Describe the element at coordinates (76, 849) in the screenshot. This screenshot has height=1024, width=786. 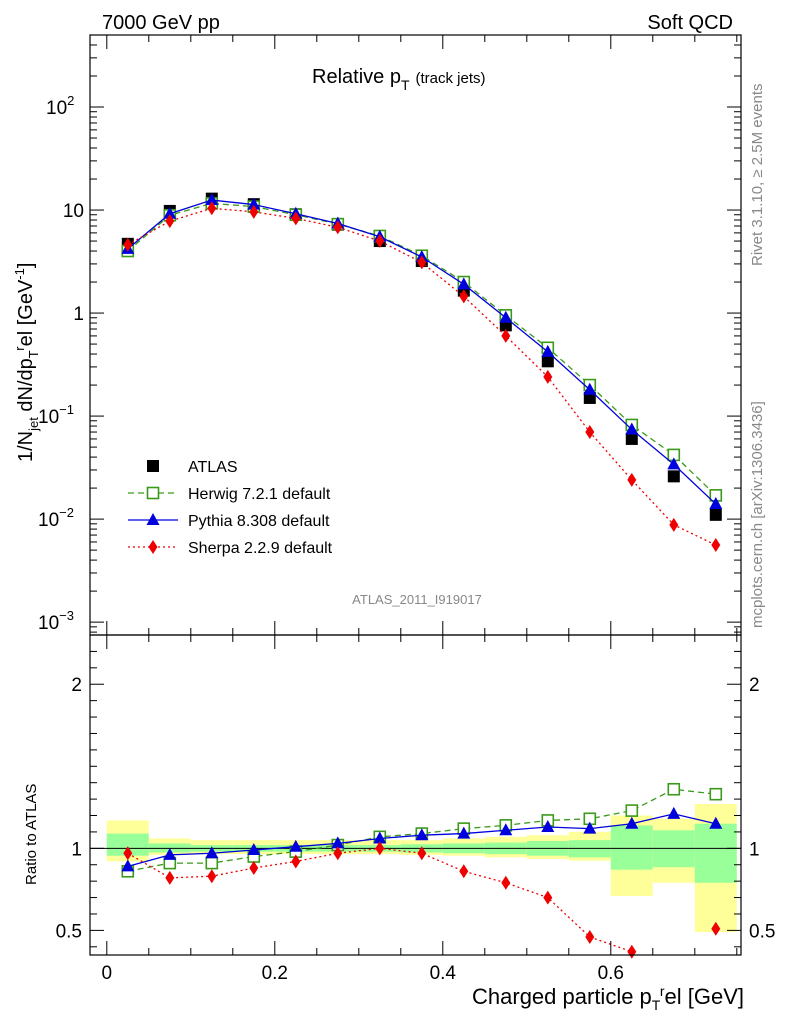
I see `ratio-ytick-label: 1` at that location.